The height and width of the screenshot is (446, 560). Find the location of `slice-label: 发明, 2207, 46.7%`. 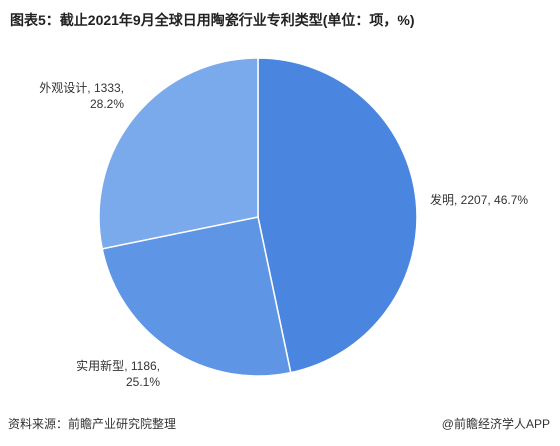

slice-label: 发明, 2207, 46.7% is located at coordinates (479, 200).